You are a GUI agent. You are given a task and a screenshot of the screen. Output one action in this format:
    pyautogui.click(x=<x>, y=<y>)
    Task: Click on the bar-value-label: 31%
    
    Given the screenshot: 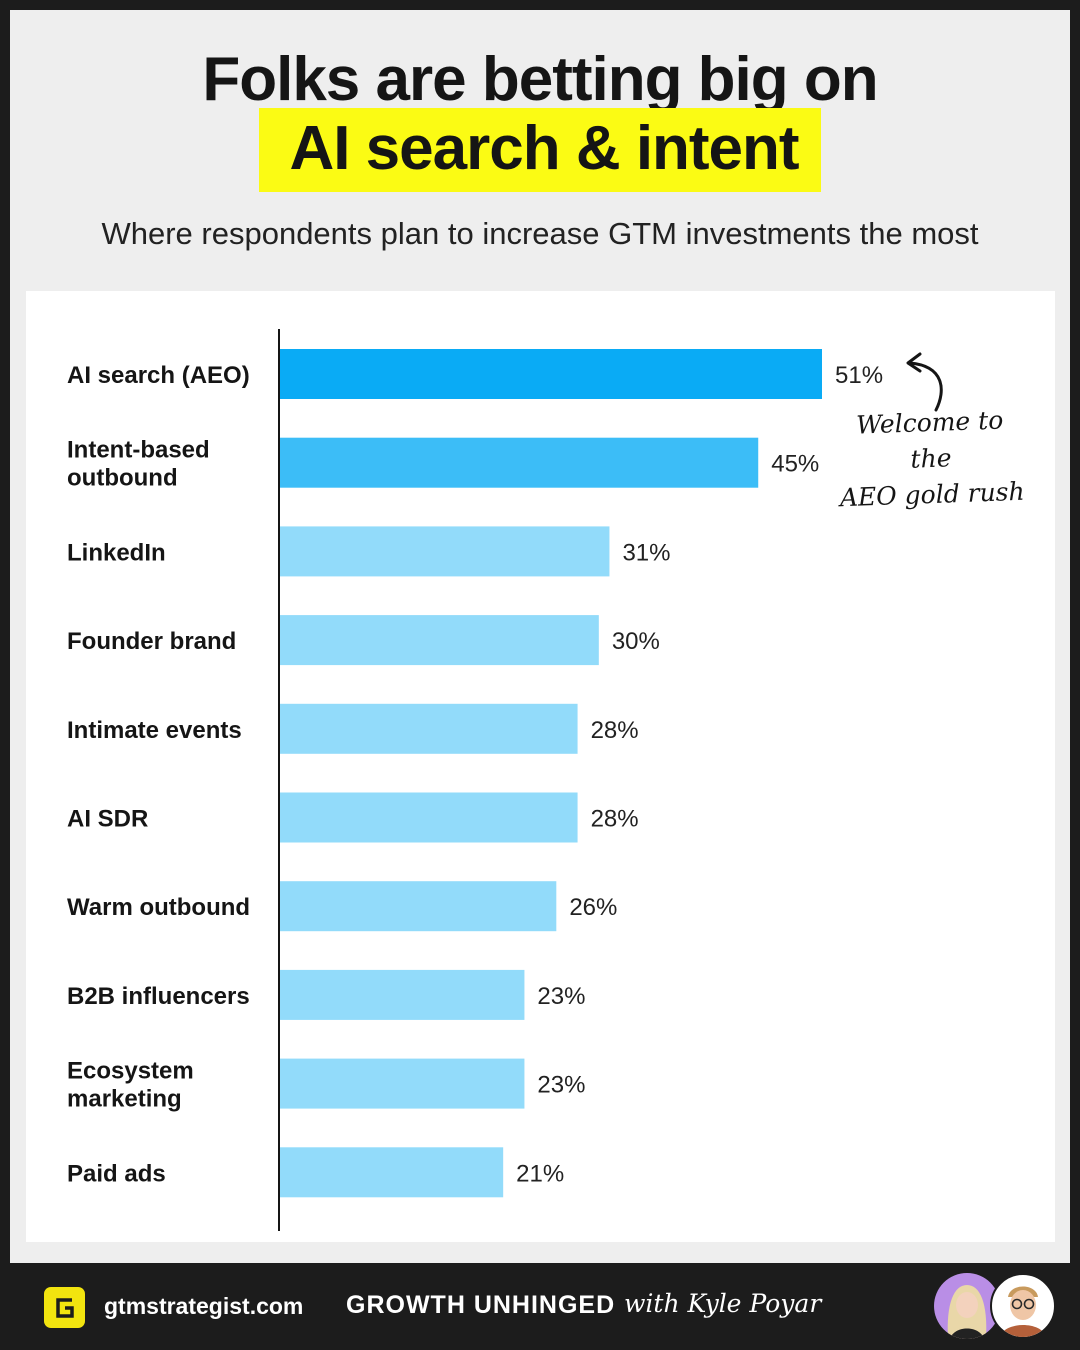 What is the action you would take?
    pyautogui.click(x=646, y=552)
    